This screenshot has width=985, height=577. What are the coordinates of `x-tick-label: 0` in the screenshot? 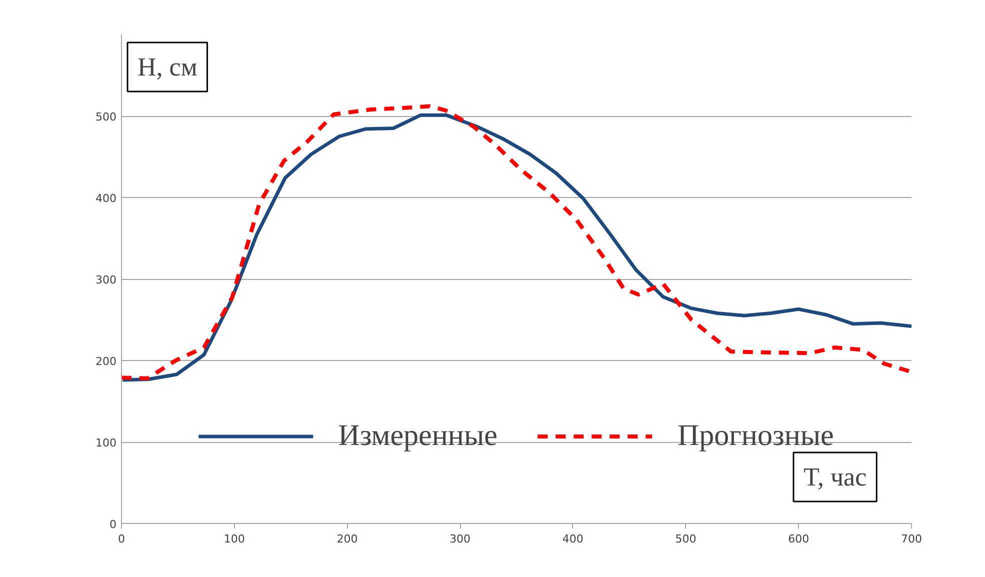 It's located at (121, 539).